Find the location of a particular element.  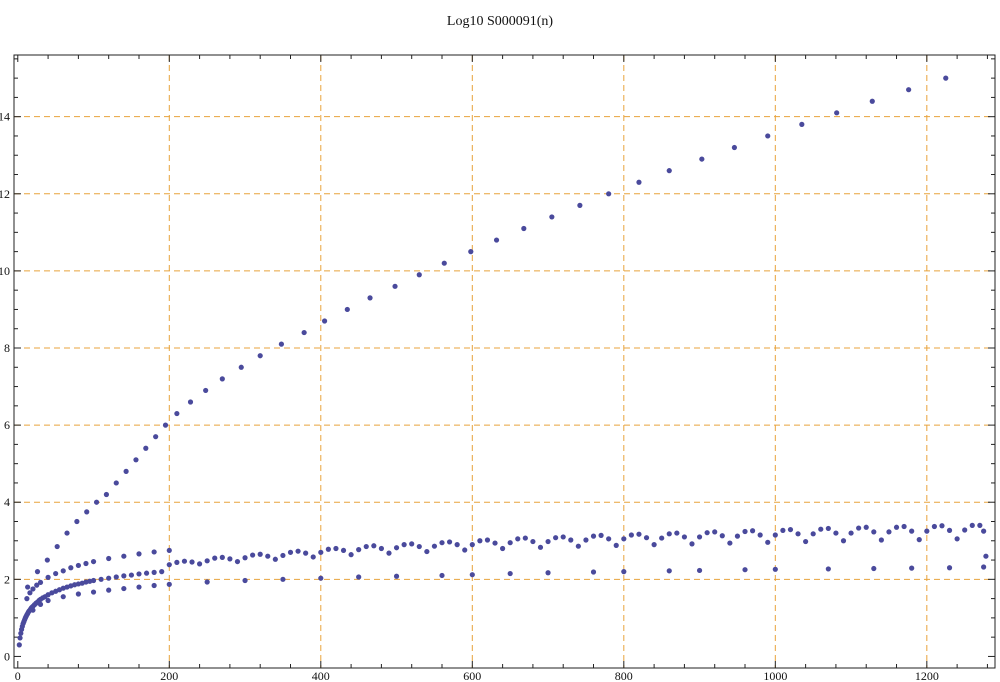

y-tick-label: 12 is located at coordinates (5, 194).